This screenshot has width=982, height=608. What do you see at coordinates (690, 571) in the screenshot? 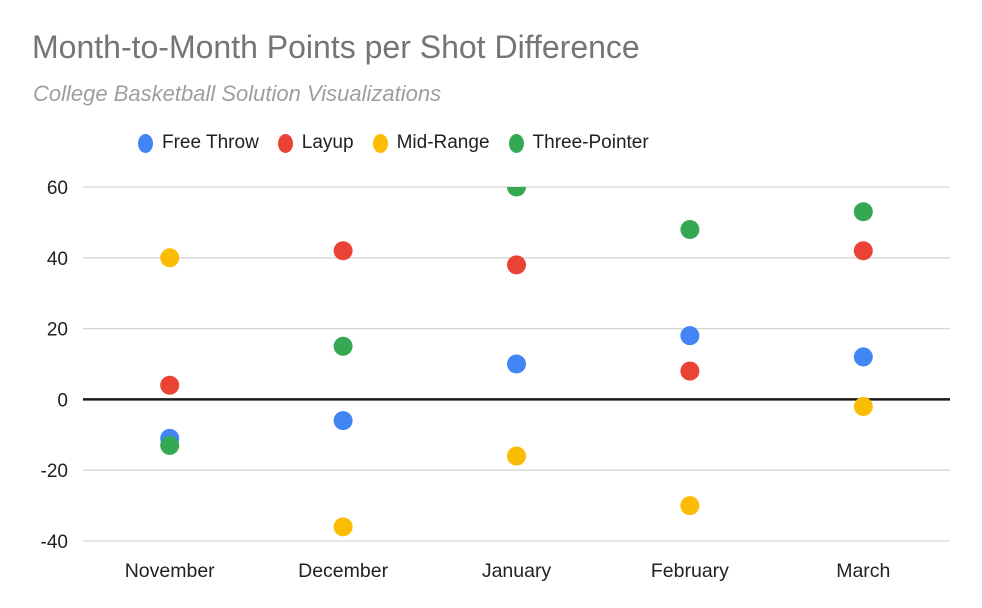
I see `x-category-label: February` at bounding box center [690, 571].